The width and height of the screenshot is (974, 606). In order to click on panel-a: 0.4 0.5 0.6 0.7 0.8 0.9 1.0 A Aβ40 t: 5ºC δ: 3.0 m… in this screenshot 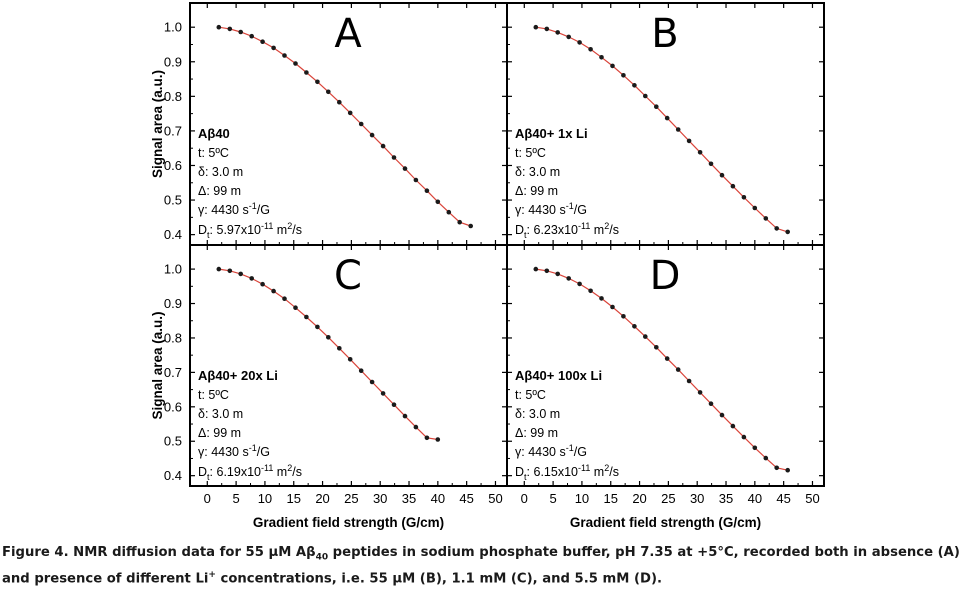, I will do `click(336, 124)`.